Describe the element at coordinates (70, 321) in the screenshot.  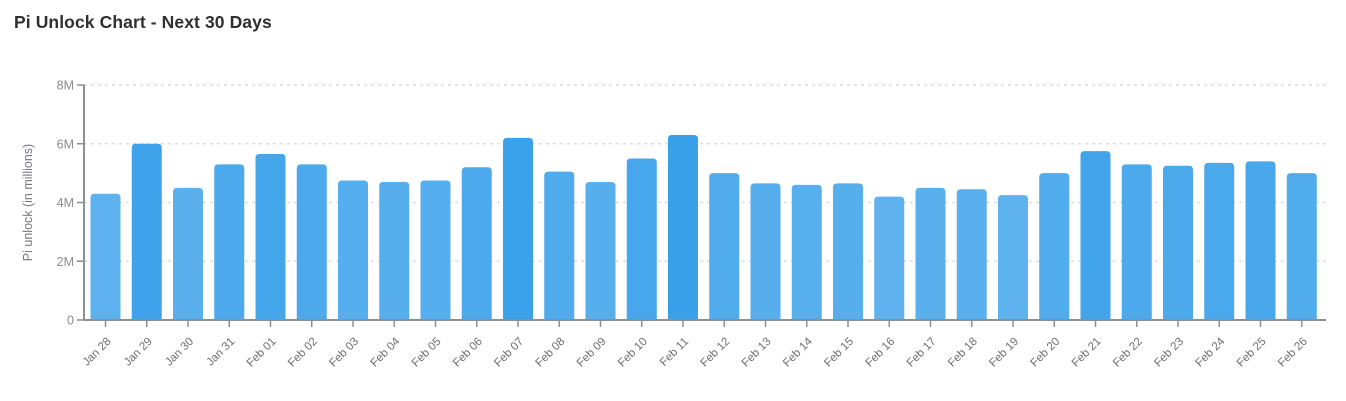
I see `y-tick-label: 0` at that location.